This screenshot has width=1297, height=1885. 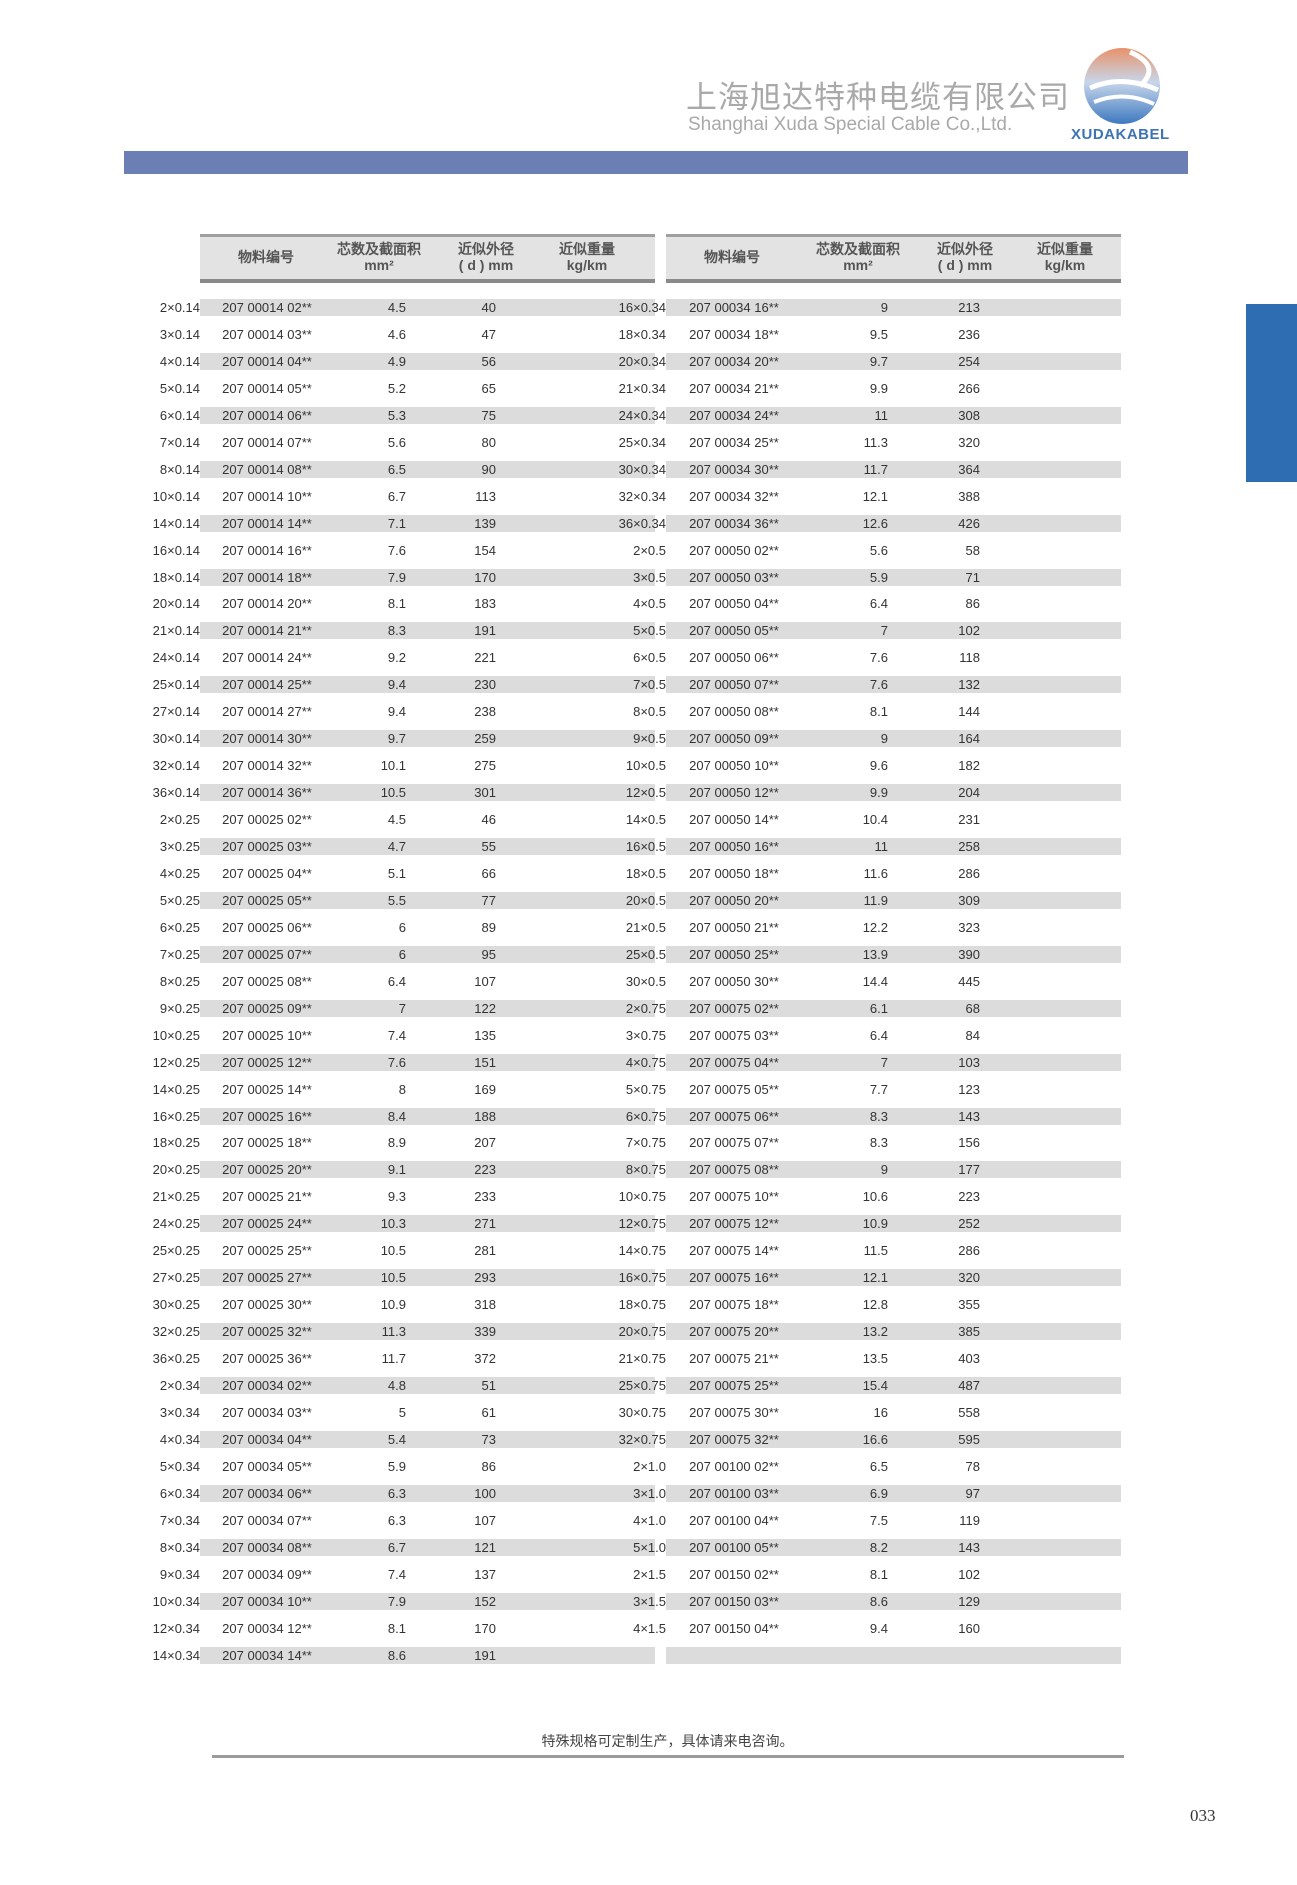 I want to click on weight-cell: 191, so click(x=485, y=1655).